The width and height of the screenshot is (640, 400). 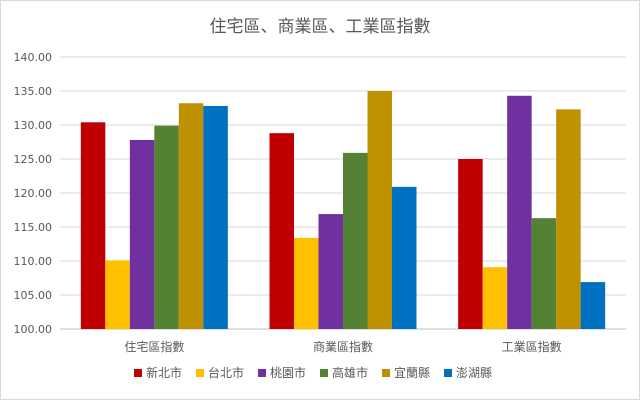 I want to click on y-tick-label: 105.00, so click(x=33, y=295).